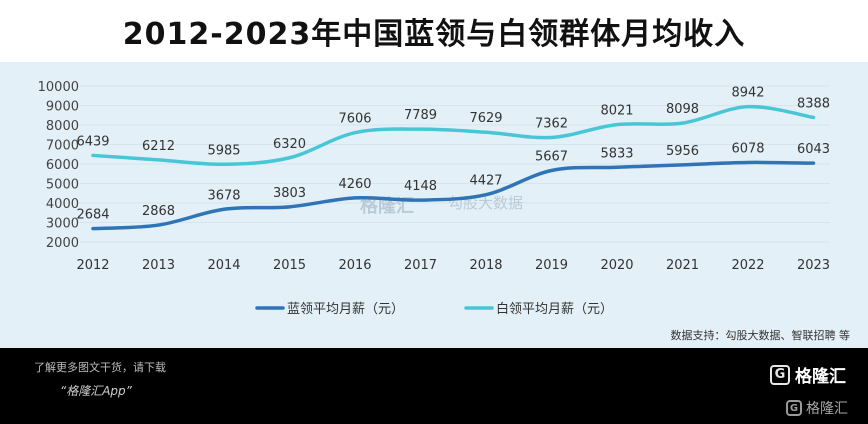 This screenshot has height=424, width=868. What do you see at coordinates (354, 265) in the screenshot?
I see `x-tick-label: 2016` at bounding box center [354, 265].